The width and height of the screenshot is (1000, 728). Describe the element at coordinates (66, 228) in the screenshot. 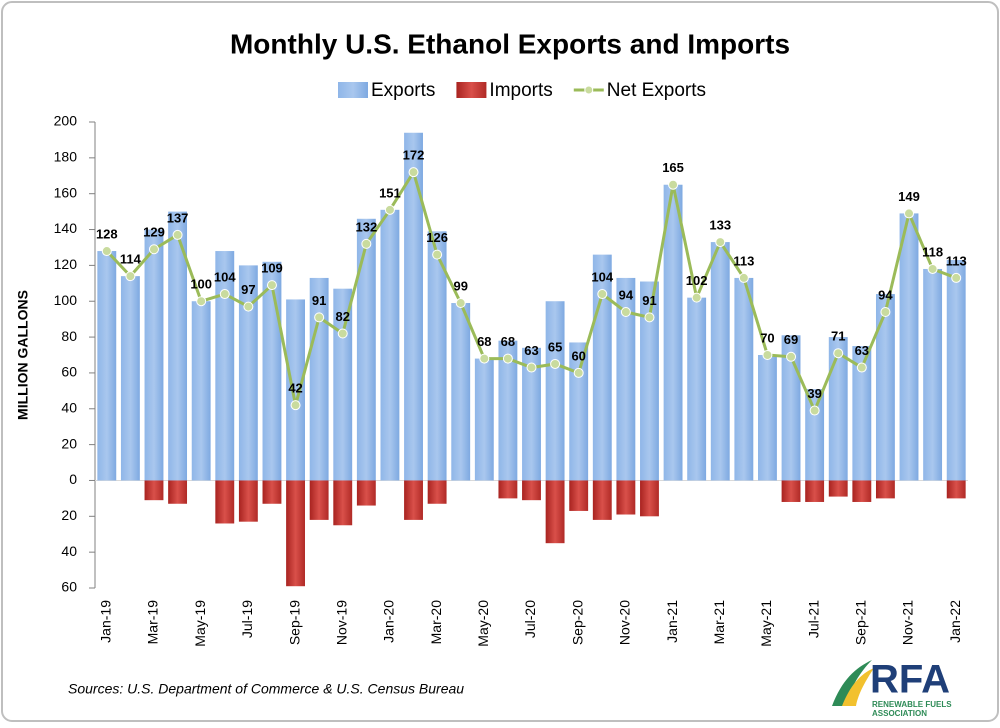

I see `y-tick-label: 140` at that location.